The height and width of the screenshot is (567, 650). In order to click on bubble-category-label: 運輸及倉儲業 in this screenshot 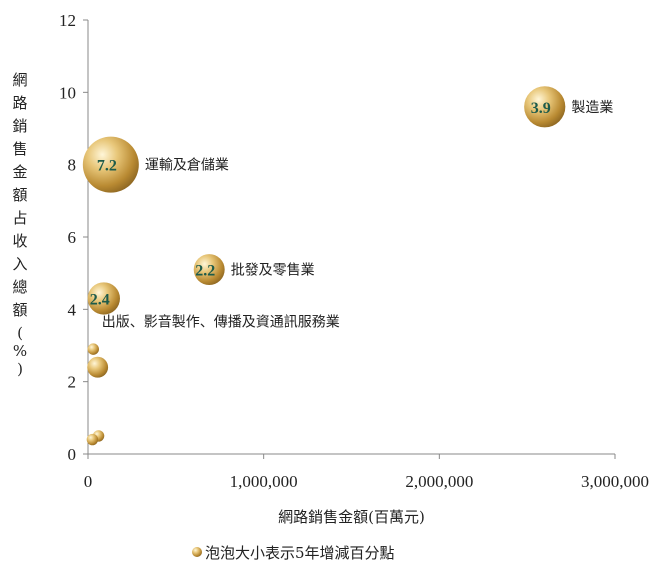, I will do `click(187, 166)`.